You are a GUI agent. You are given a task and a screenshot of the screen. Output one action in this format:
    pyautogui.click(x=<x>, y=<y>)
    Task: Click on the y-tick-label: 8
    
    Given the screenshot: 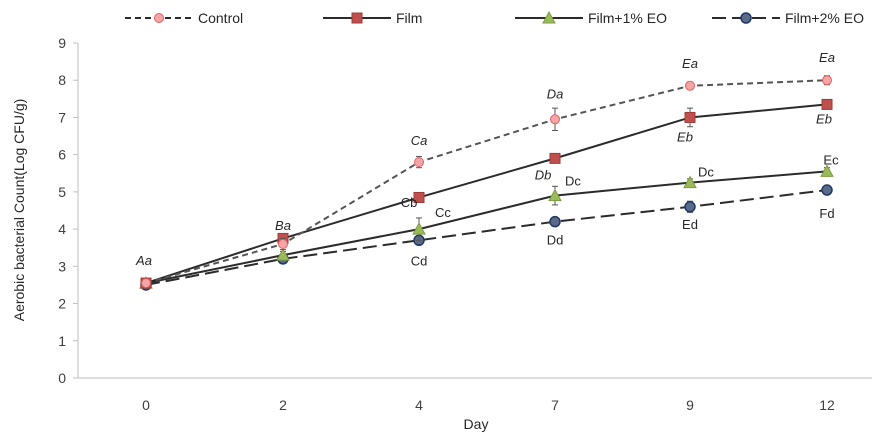 What is the action you would take?
    pyautogui.click(x=62, y=80)
    